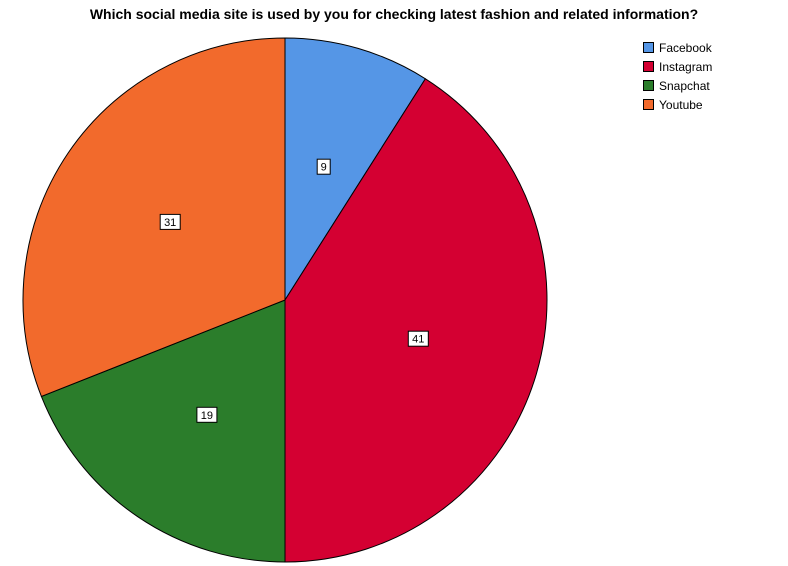 The image size is (788, 566). What do you see at coordinates (163, 431) in the screenshot?
I see `pie-slice-snapchat` at bounding box center [163, 431].